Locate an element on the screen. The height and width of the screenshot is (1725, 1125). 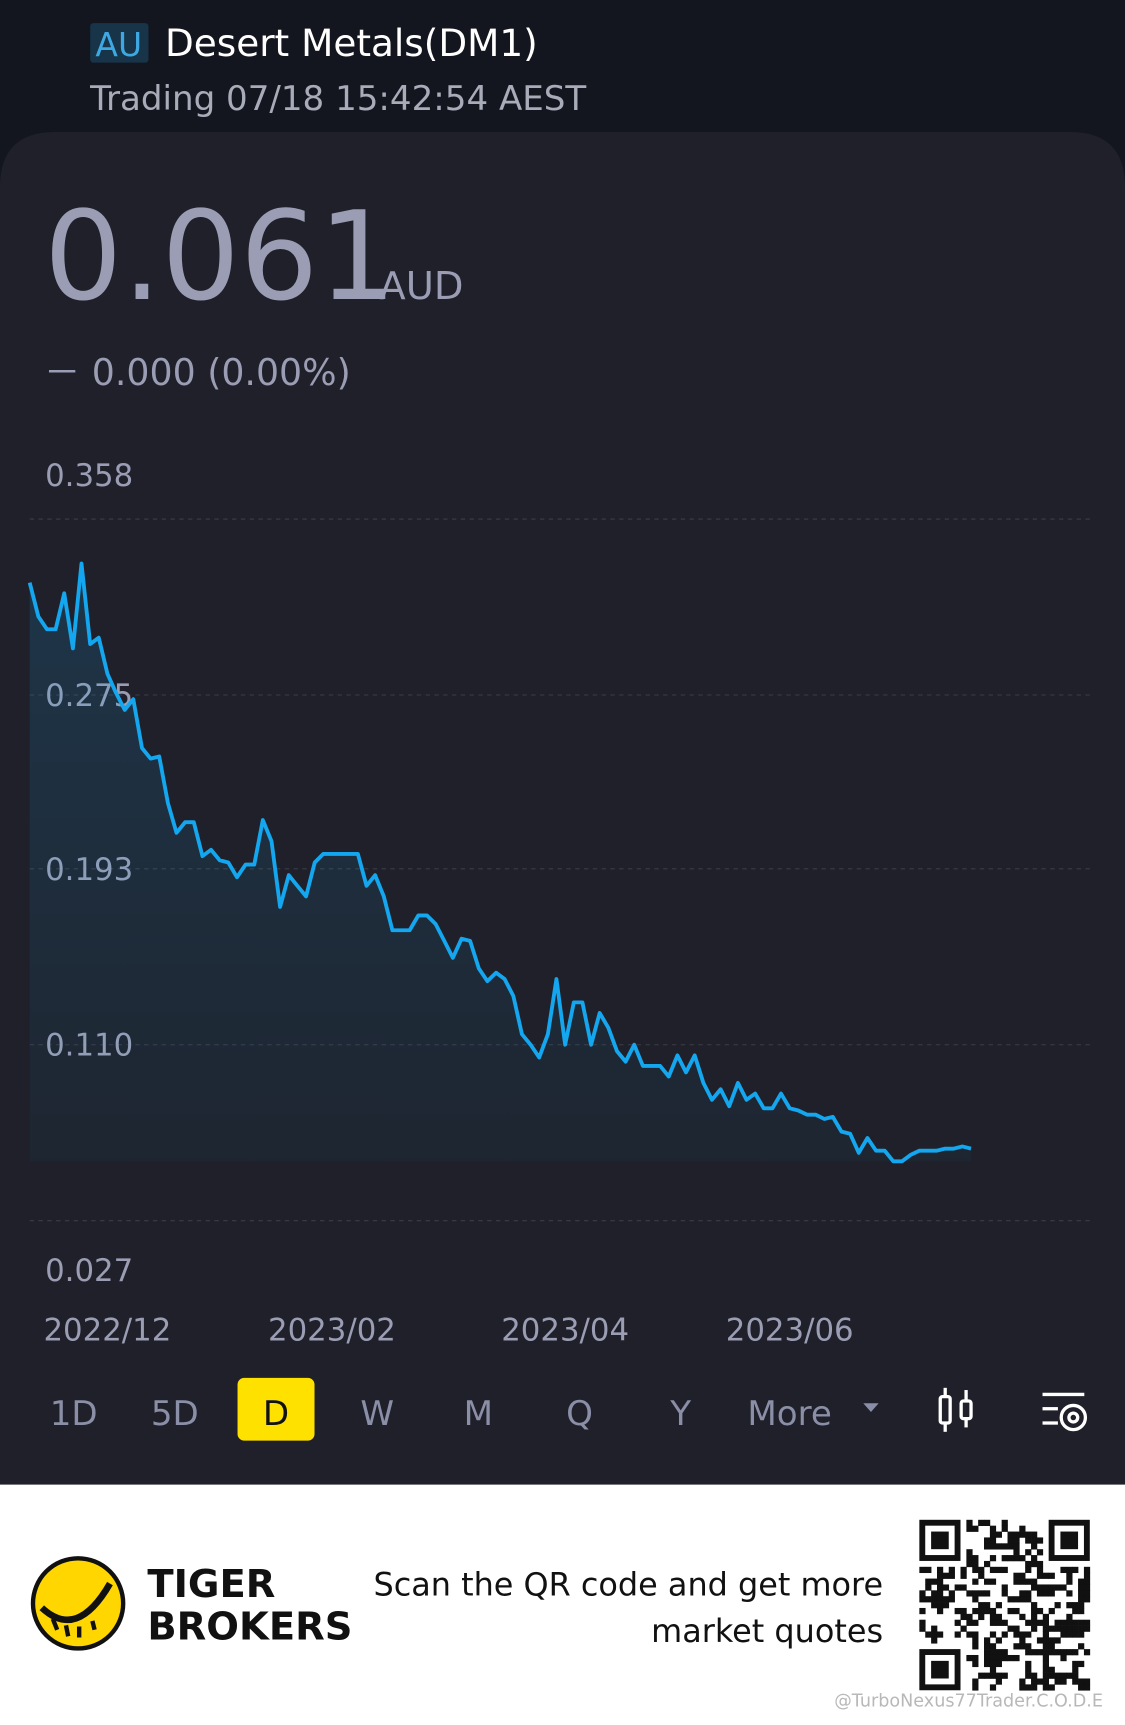
tab: 5D is located at coordinates (175, 1414).